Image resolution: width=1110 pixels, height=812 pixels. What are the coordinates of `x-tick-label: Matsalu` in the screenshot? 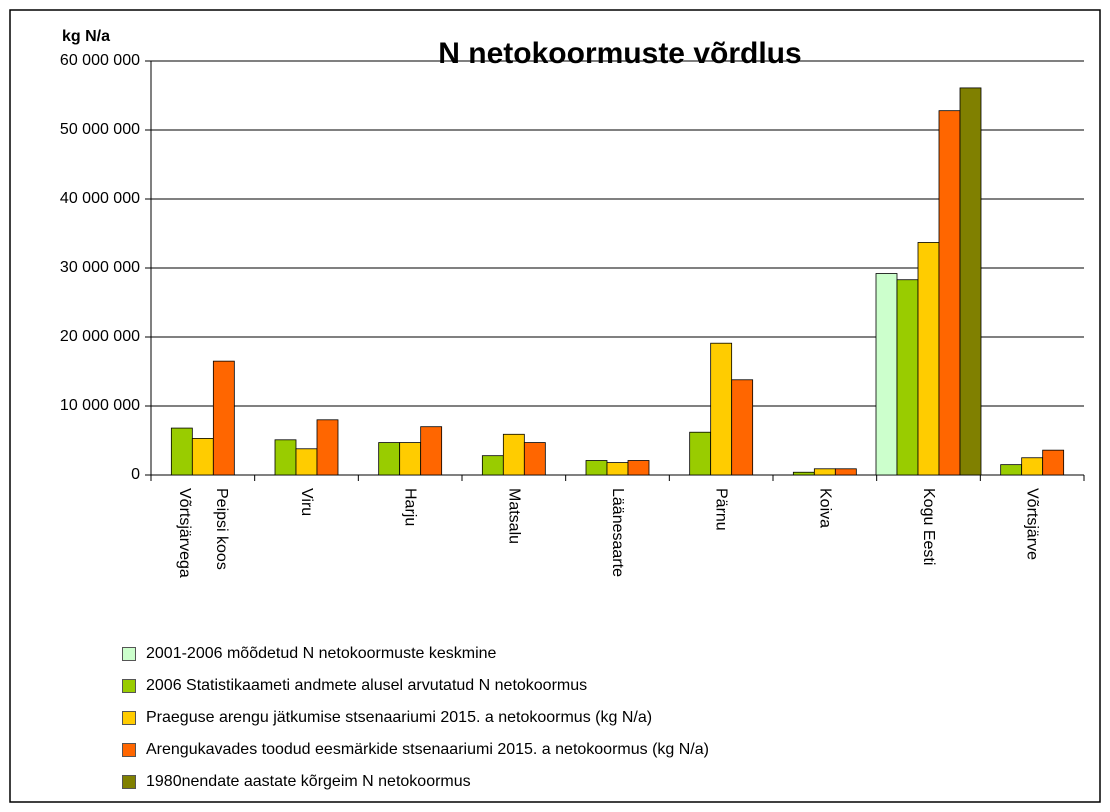 It's located at (514, 516).